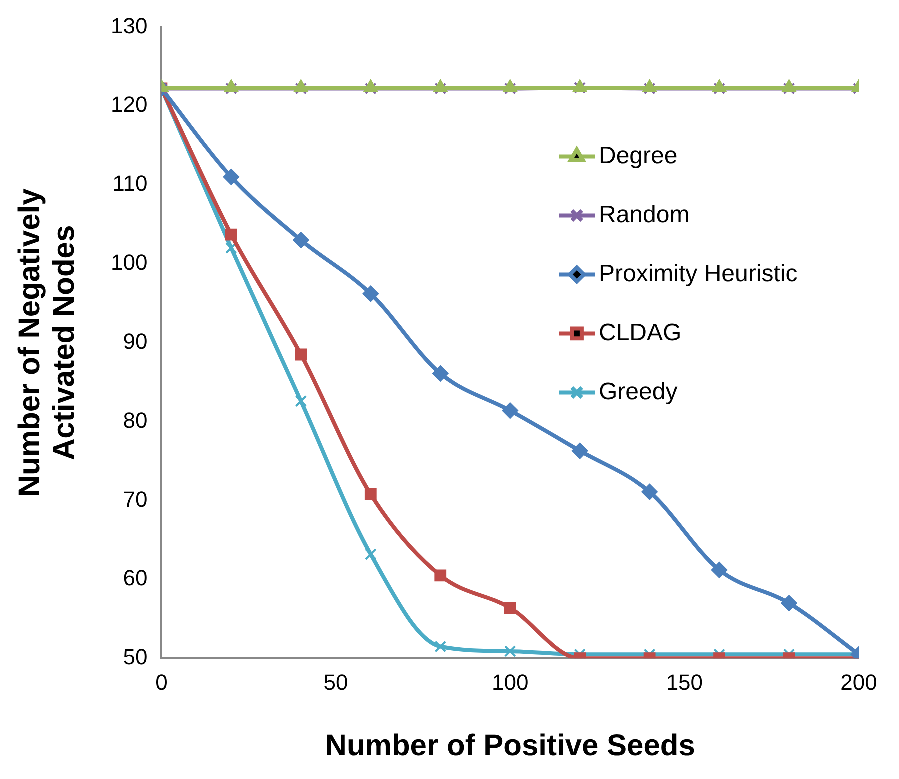 This screenshot has height=779, width=899. Describe the element at coordinates (638, 156) in the screenshot. I see `legend-label: Degree` at that location.